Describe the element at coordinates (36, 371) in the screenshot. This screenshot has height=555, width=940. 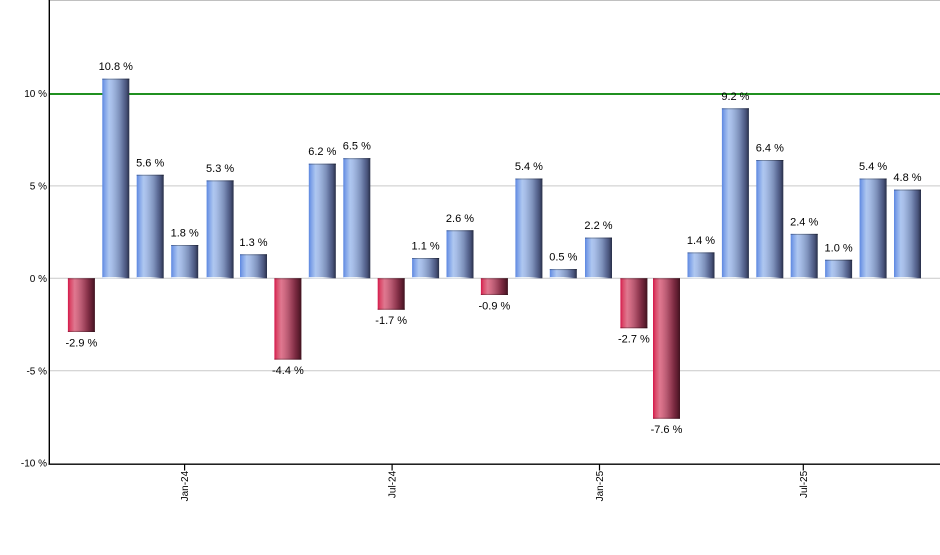
I see `svg-text: -5 %` at that location.